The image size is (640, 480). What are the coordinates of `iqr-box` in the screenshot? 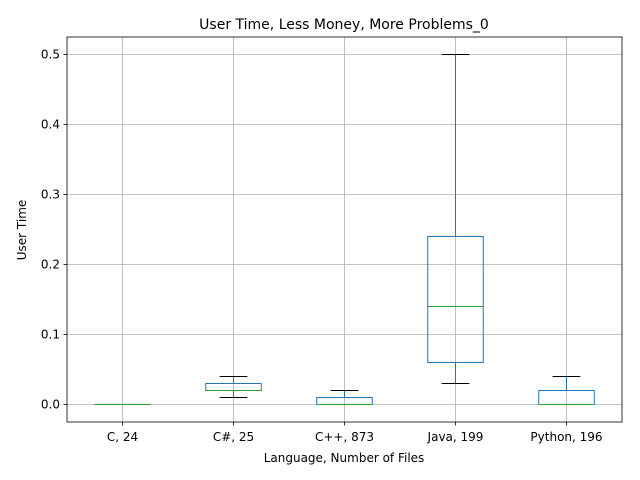 It's located at (455, 299).